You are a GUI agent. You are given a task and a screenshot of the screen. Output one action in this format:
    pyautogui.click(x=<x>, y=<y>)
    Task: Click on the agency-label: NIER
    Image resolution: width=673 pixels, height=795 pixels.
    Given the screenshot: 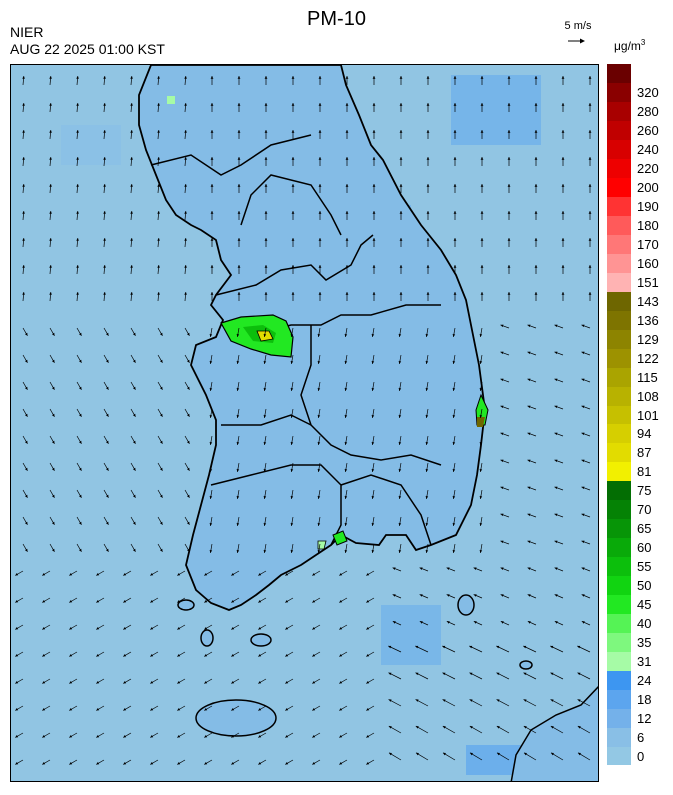 What is the action you would take?
    pyautogui.click(x=27, y=32)
    